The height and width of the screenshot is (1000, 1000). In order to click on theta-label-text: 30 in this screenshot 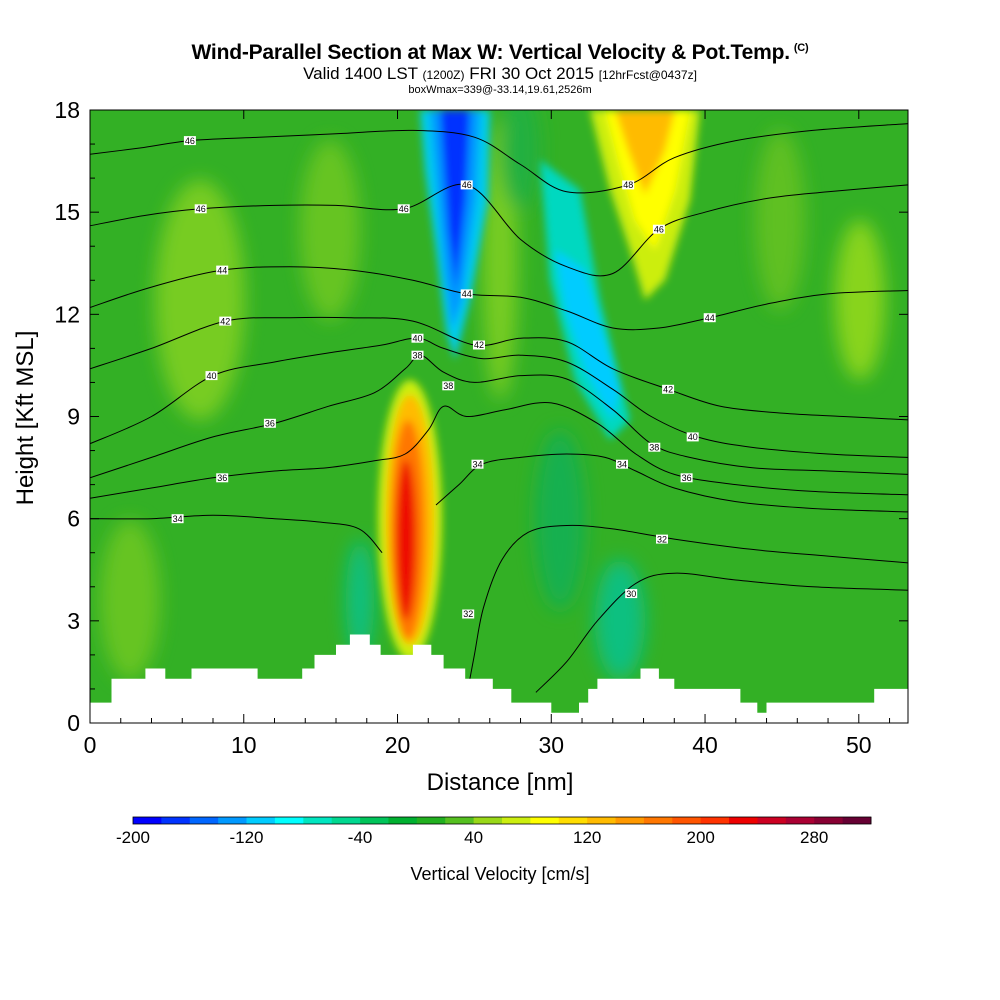, I will do `click(631, 594)`.